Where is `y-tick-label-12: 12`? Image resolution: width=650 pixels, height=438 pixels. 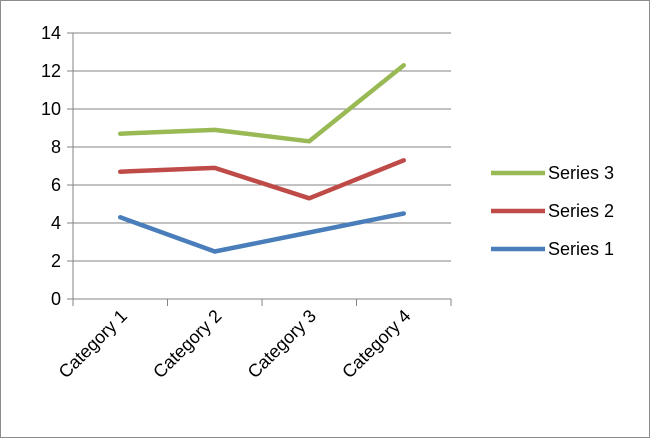
y-tick-label-12: 12 is located at coordinates (51, 71).